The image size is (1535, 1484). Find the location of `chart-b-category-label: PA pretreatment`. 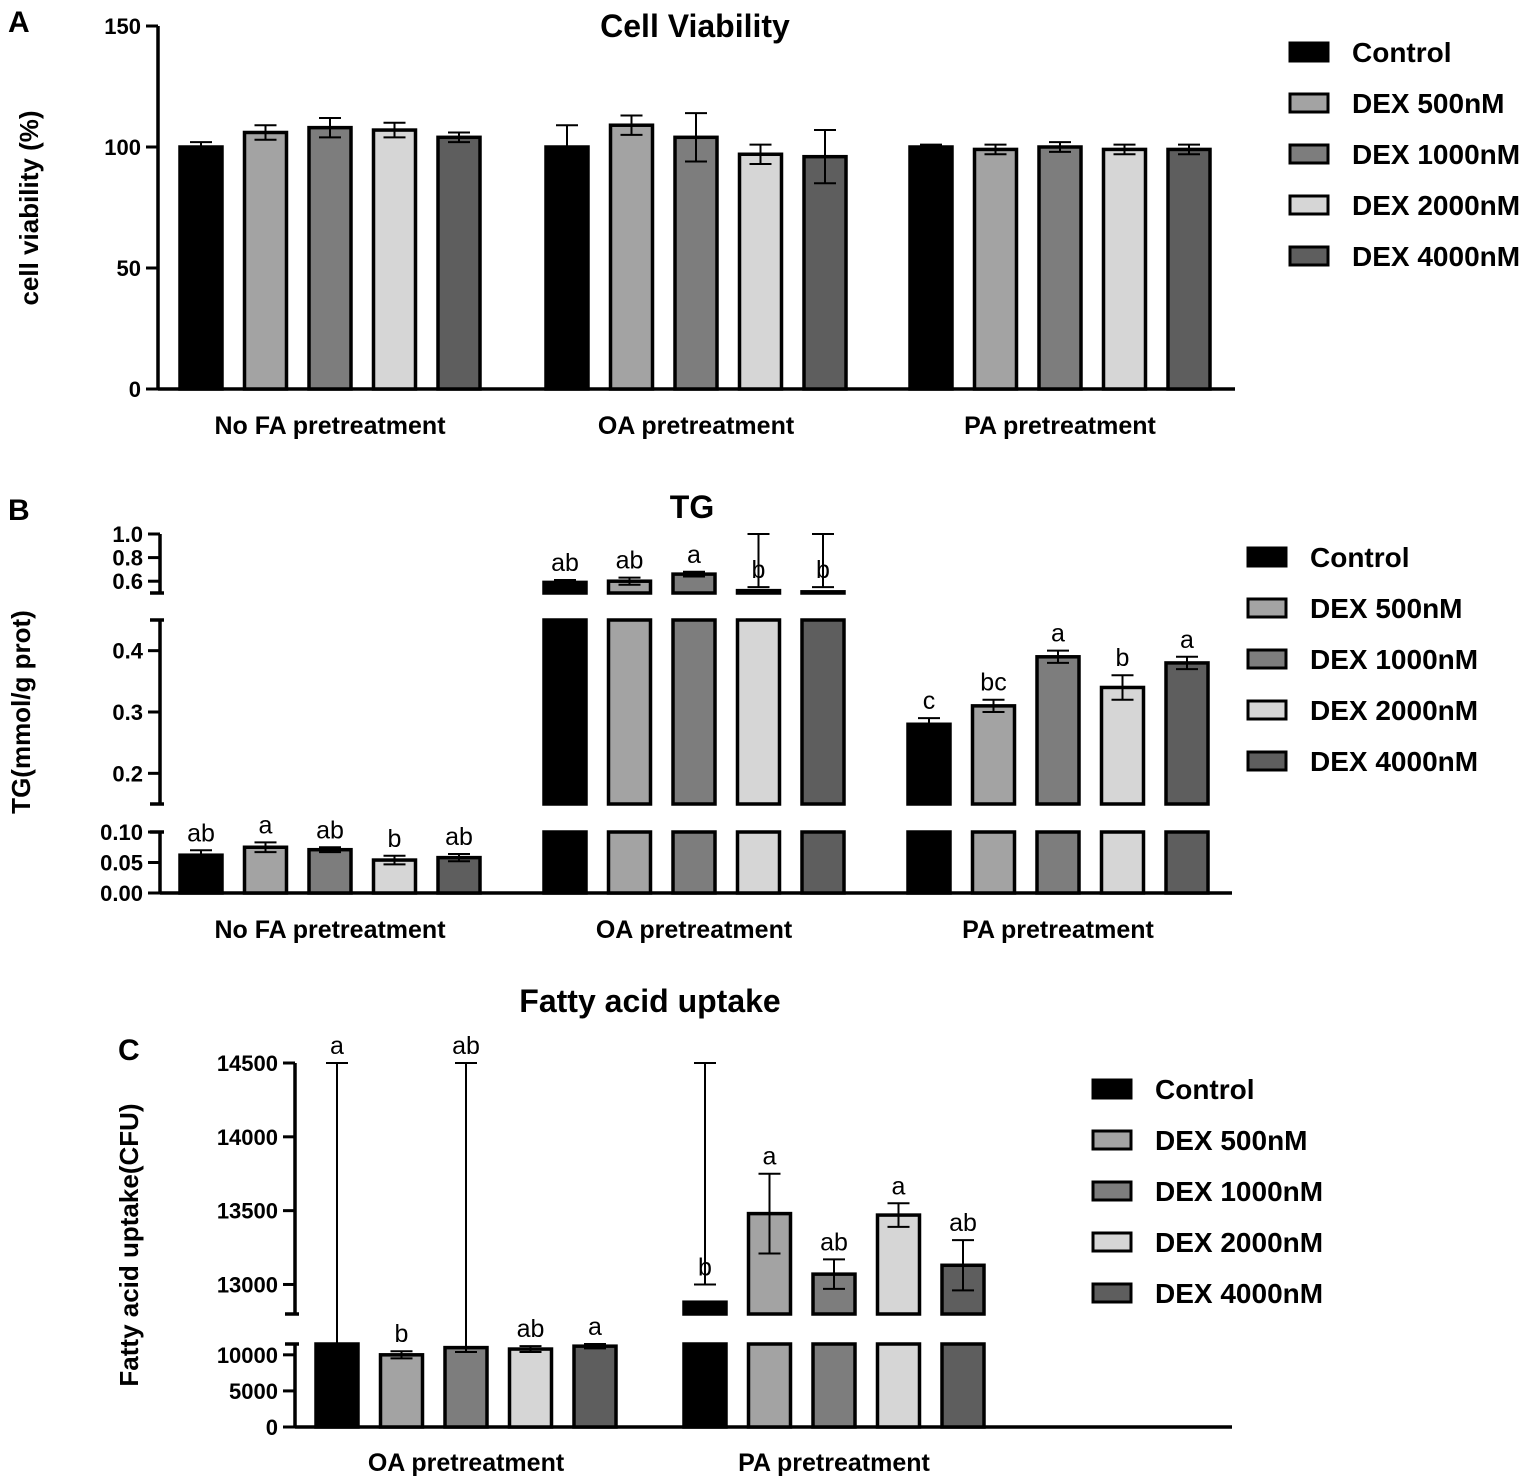

chart-b-category-label: PA pretreatment is located at coordinates (1058, 930).